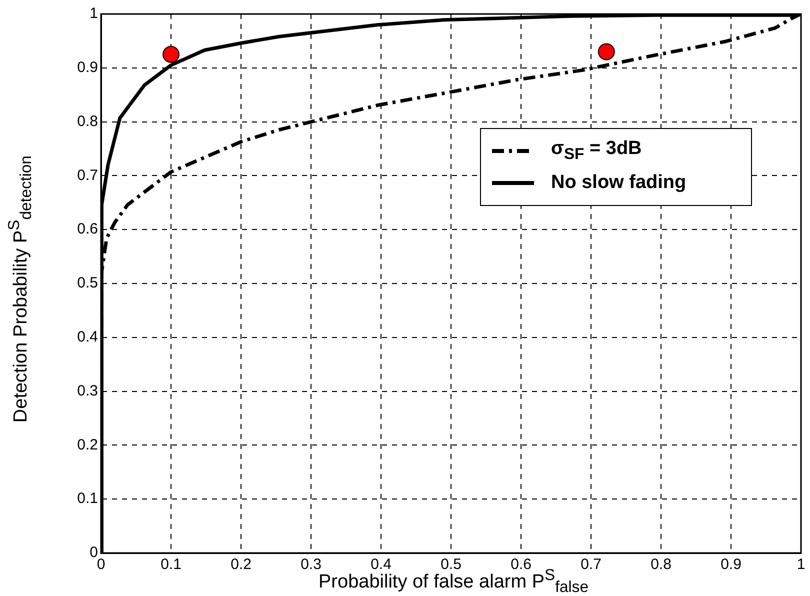 Image resolution: width=810 pixels, height=596 pixels. What do you see at coordinates (618, 183) in the screenshot?
I see `legend-label: No slow fading` at bounding box center [618, 183].